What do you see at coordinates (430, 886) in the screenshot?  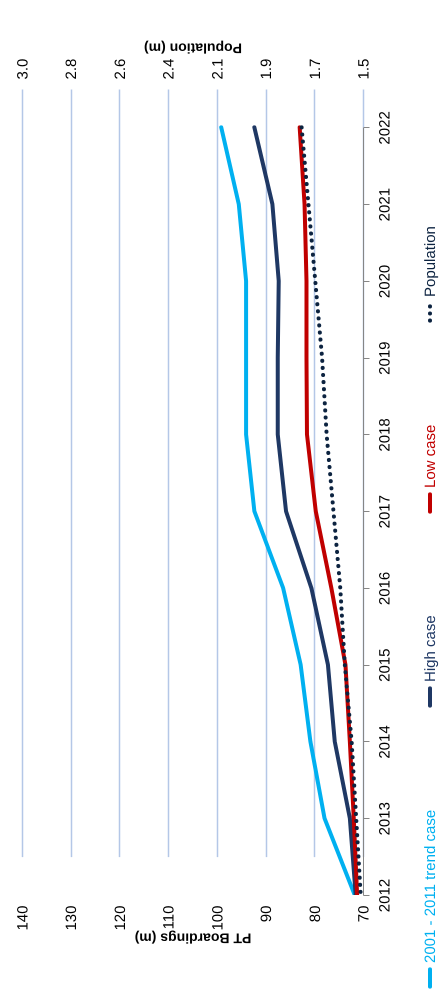 I see `text: 2001 - 2011 trend case` at bounding box center [430, 886].